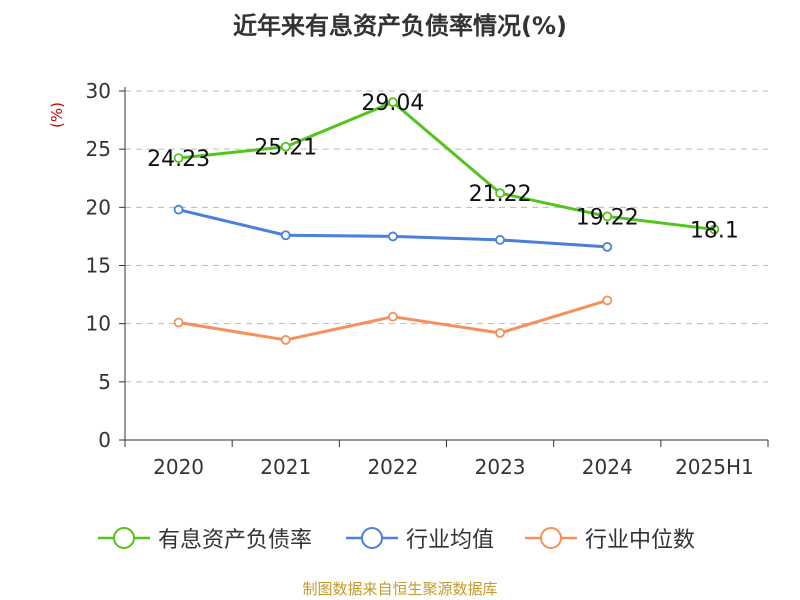 Image resolution: width=800 pixels, height=600 pixels. I want to click on data-label: 25.21, so click(285, 148).